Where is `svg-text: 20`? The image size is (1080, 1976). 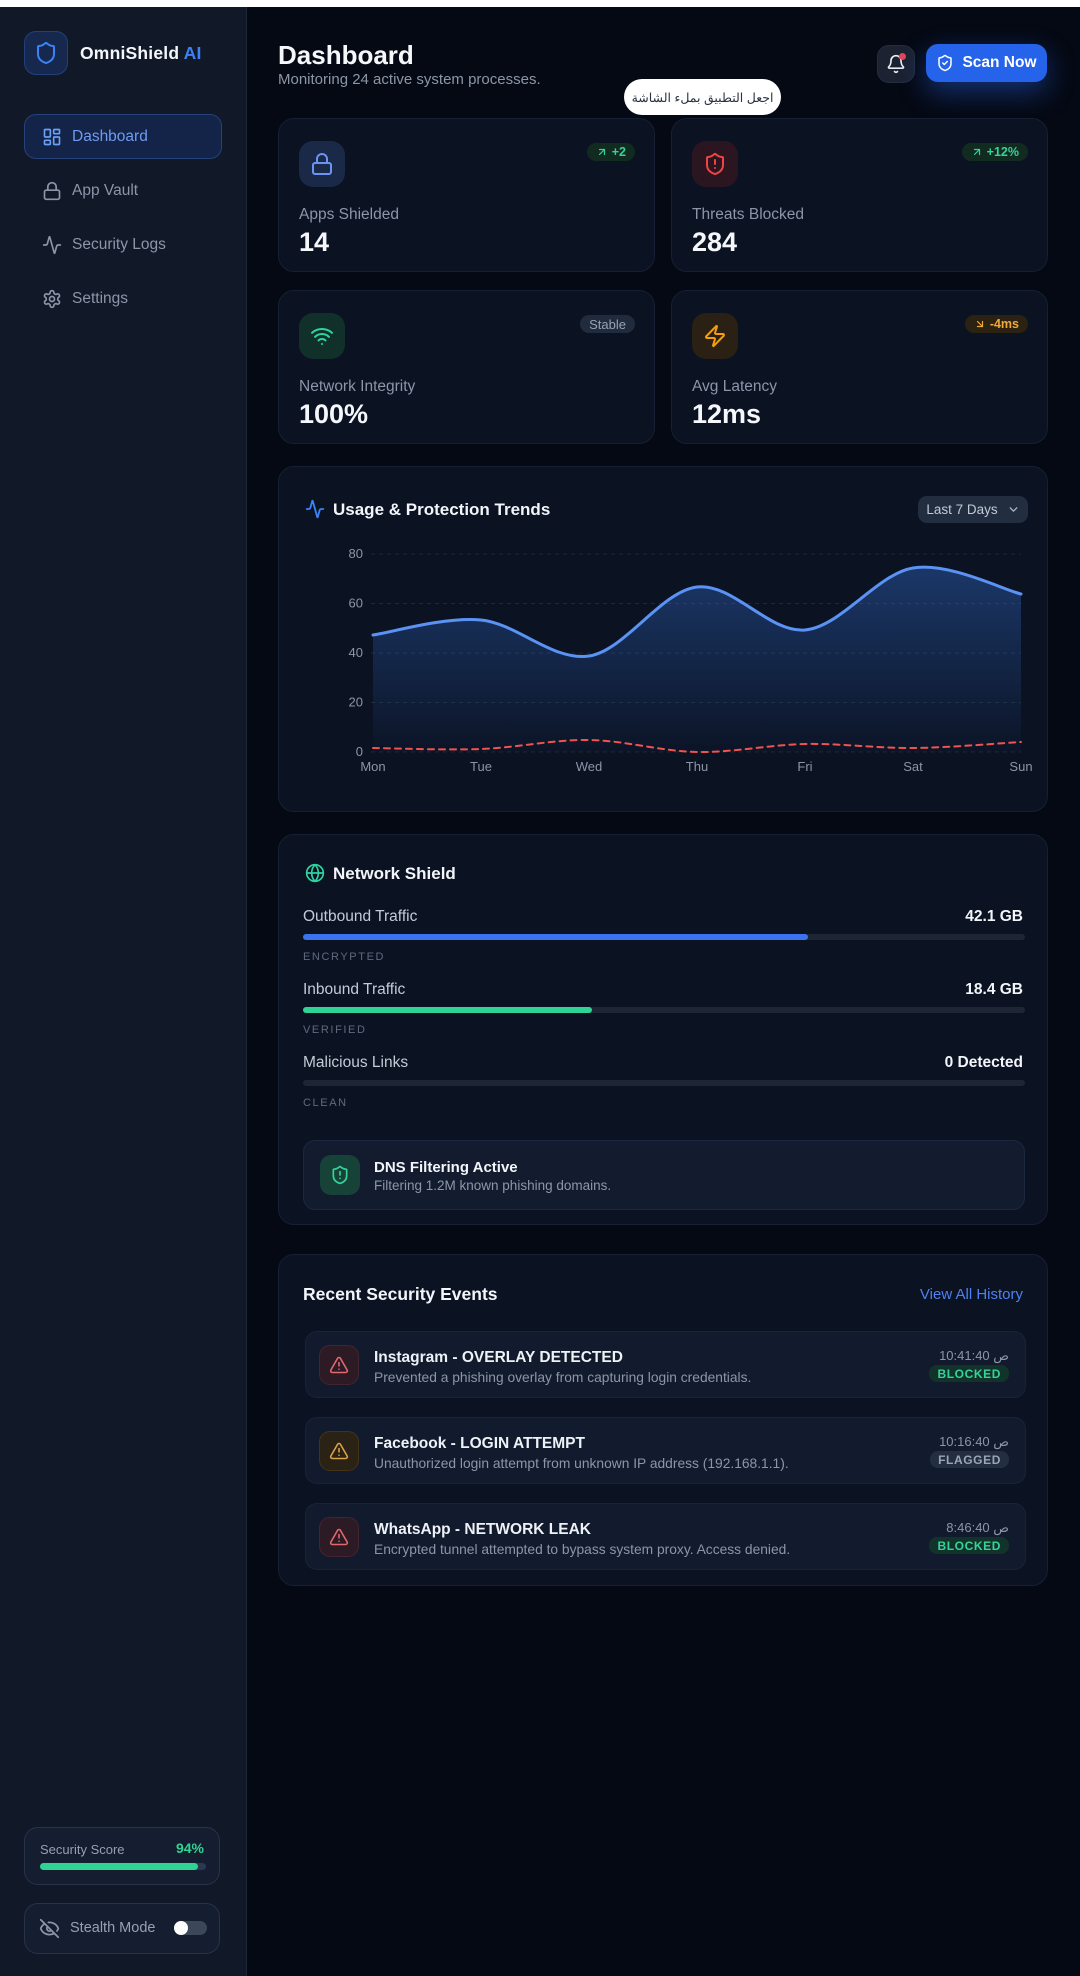
svg-text: 20 is located at coordinates (356, 702).